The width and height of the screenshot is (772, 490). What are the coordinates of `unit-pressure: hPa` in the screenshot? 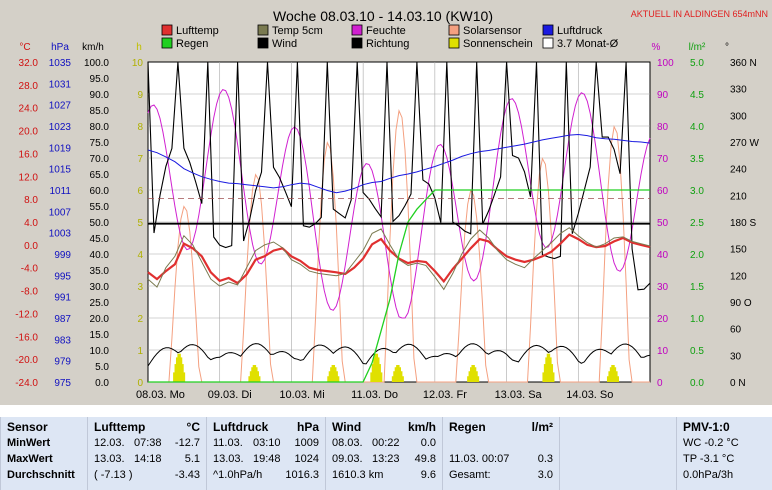 It's located at (60, 47).